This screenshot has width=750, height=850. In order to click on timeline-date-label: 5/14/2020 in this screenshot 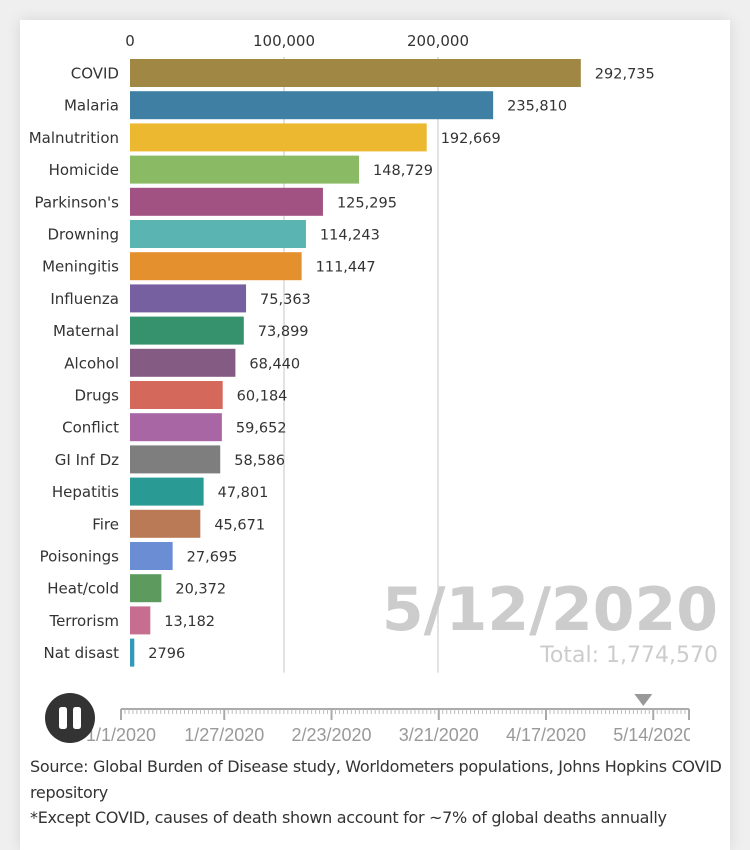, I will do `click(653, 735)`.